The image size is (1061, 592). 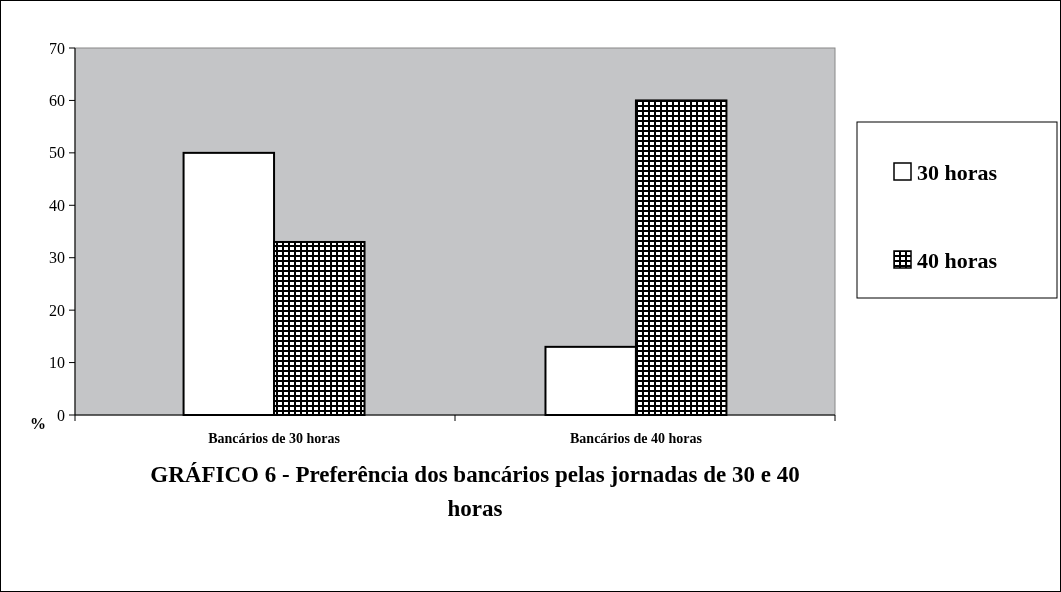 What do you see at coordinates (475, 491) in the screenshot?
I see `text: GRÁFICO 6 - Preferência dos bancários pelas jornadas de 30 e 40 horas` at bounding box center [475, 491].